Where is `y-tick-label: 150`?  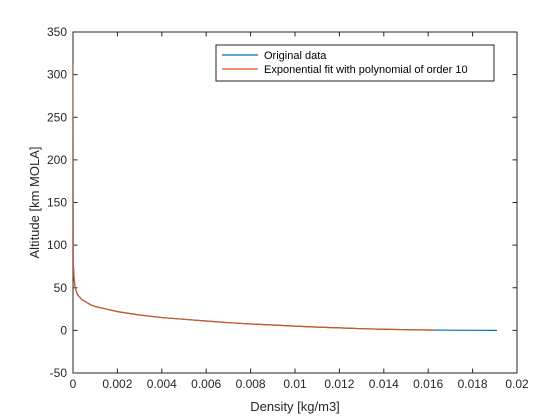
y-tick-label: 150 is located at coordinates (57, 203).